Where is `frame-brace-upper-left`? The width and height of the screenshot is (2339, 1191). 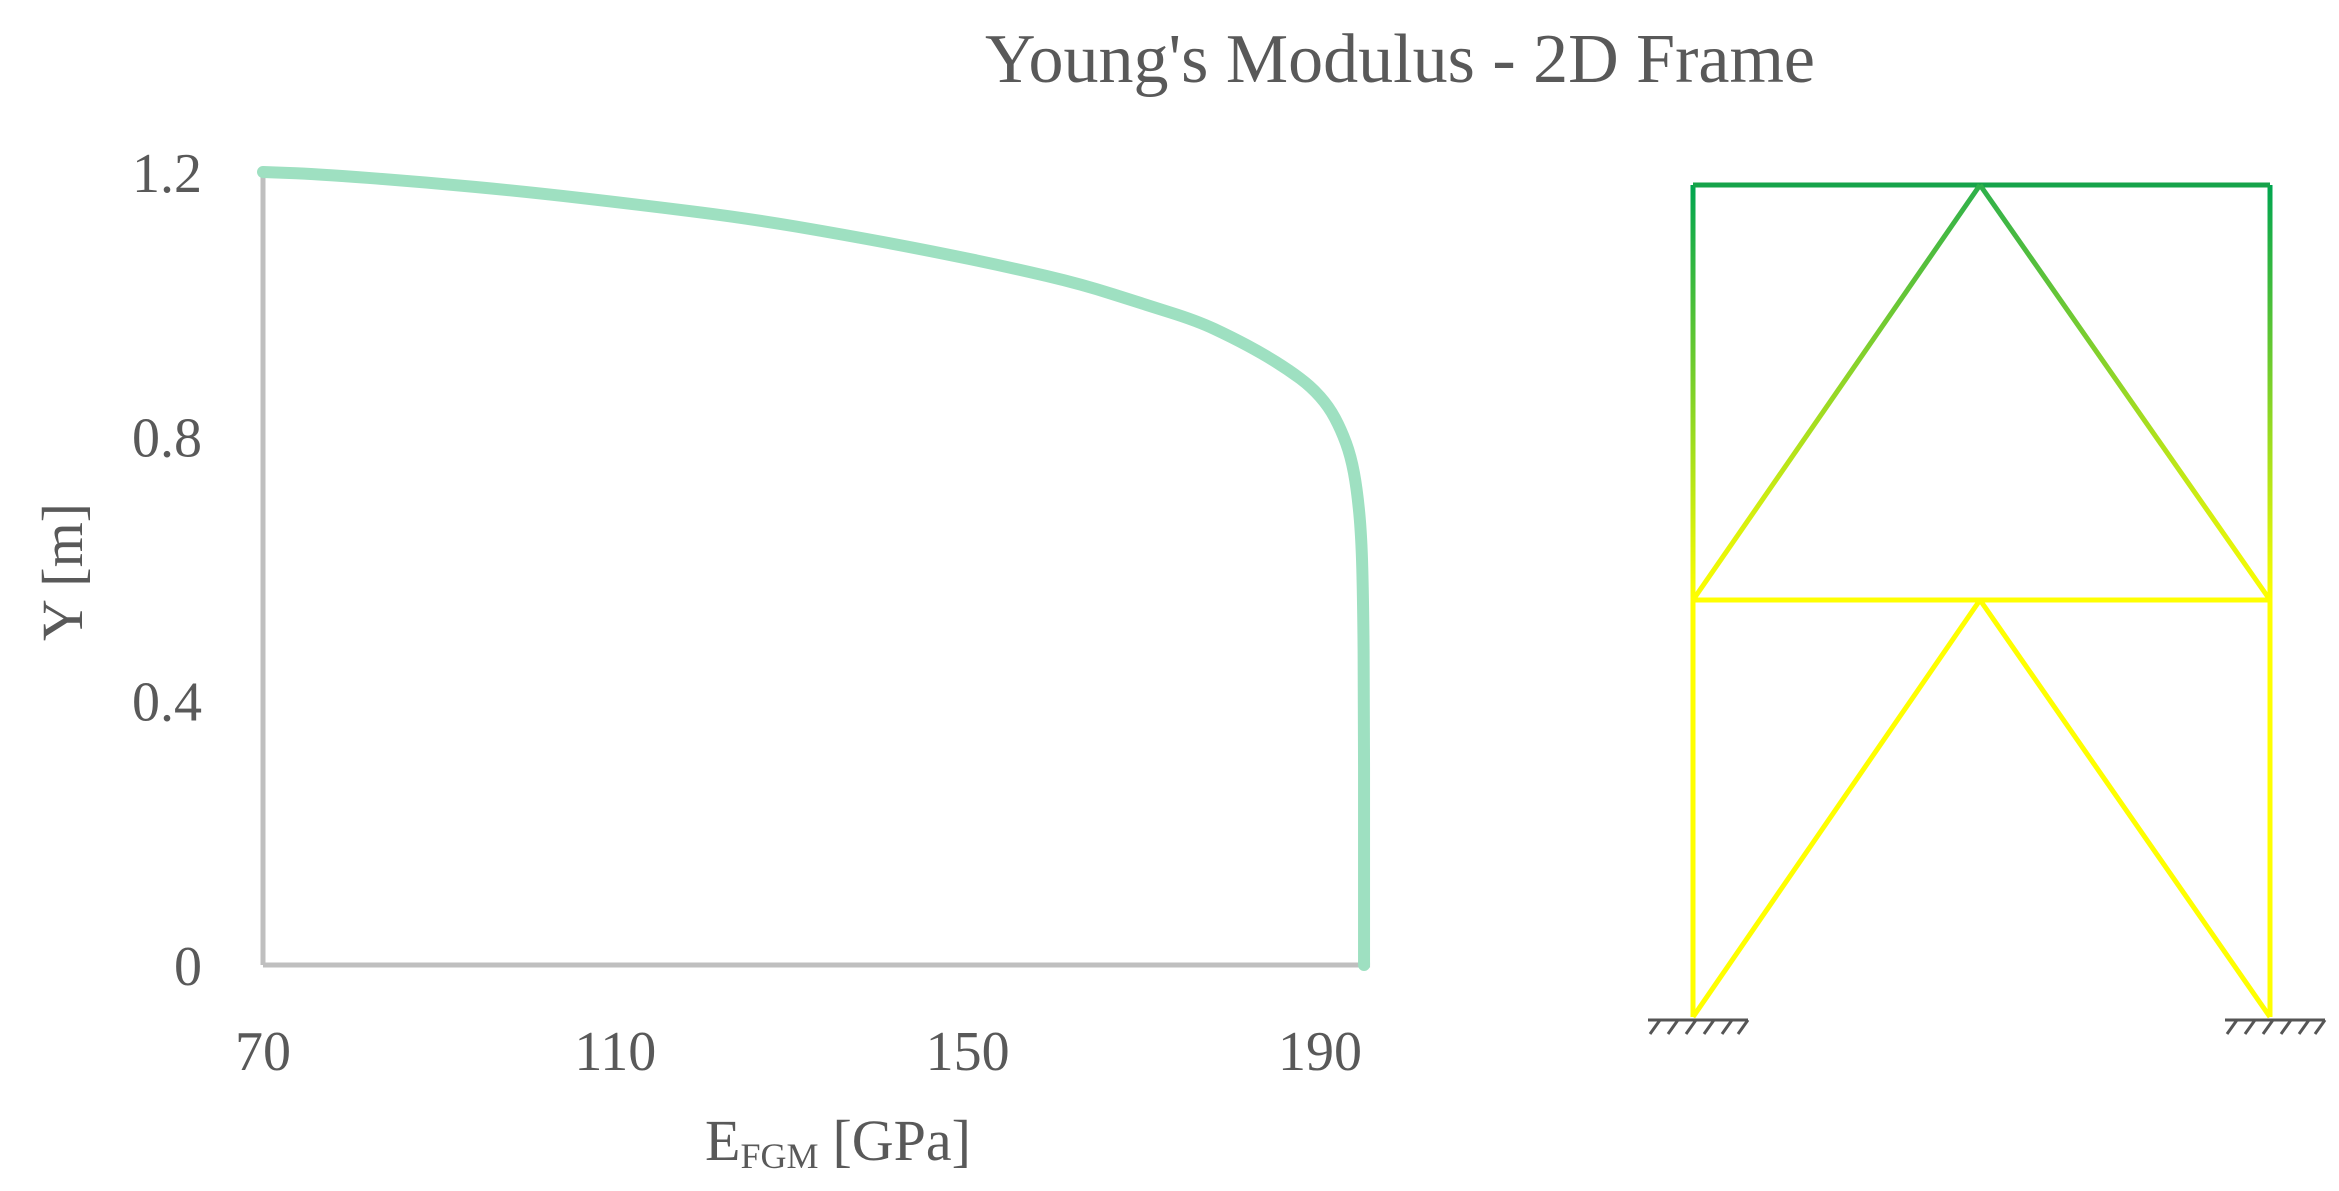
frame-brace-upper-left is located at coordinates (1836, 392).